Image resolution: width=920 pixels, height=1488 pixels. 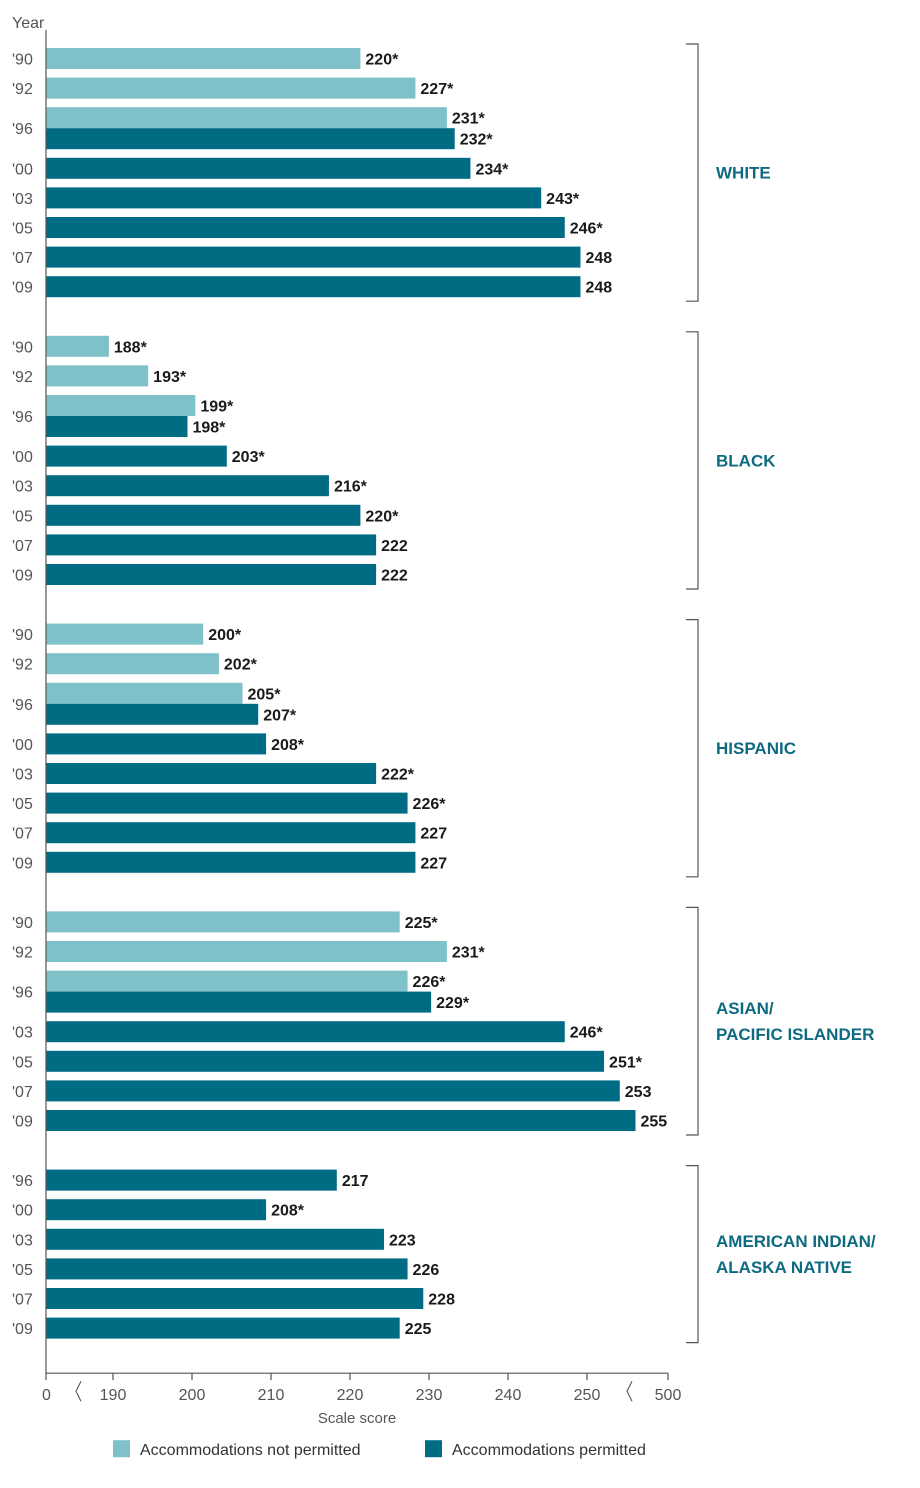 What do you see at coordinates (418, 1329) in the screenshot?
I see `value-label: 225` at bounding box center [418, 1329].